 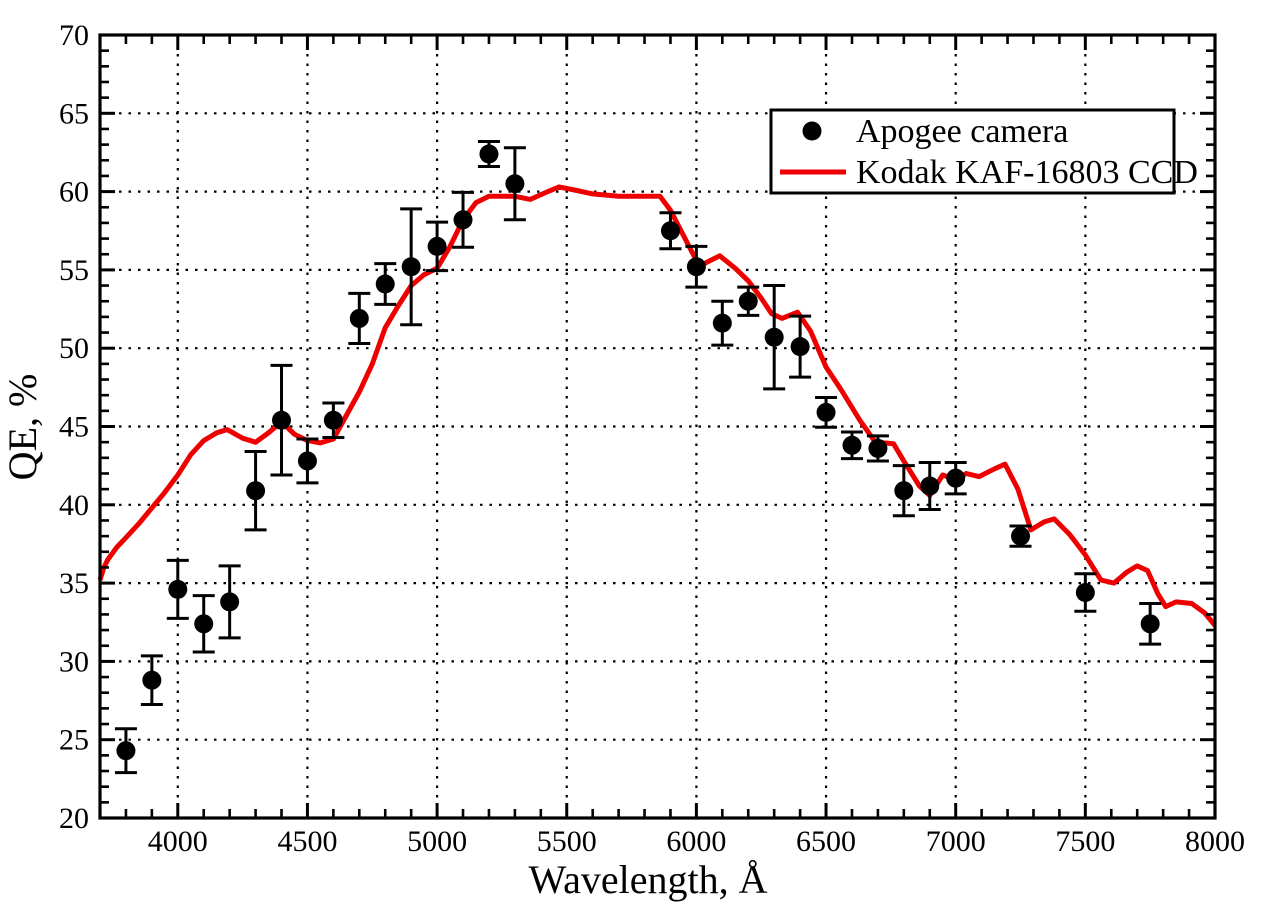 What do you see at coordinates (962, 131) in the screenshot?
I see `legend-label-apogee: Apogee camera` at bounding box center [962, 131].